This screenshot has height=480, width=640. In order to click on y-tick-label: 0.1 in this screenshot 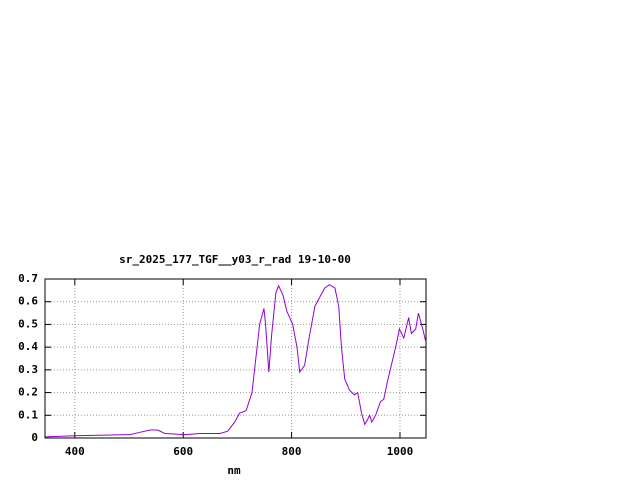, I will do `click(28, 414)`.